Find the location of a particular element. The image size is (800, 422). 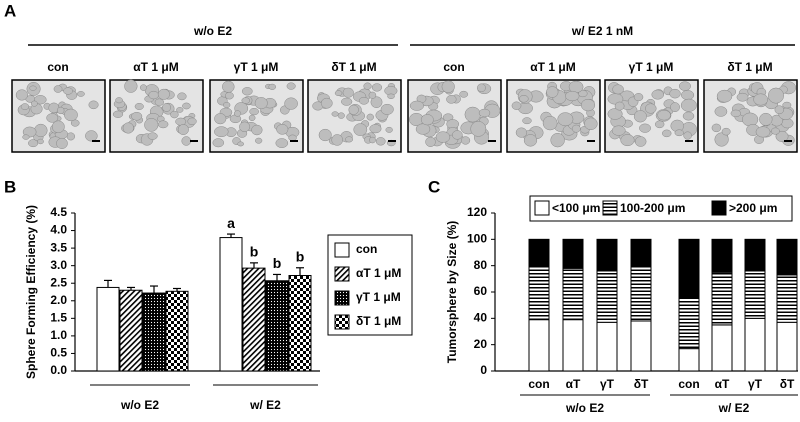

y-tick-label: 20 is located at coordinates (481, 344).